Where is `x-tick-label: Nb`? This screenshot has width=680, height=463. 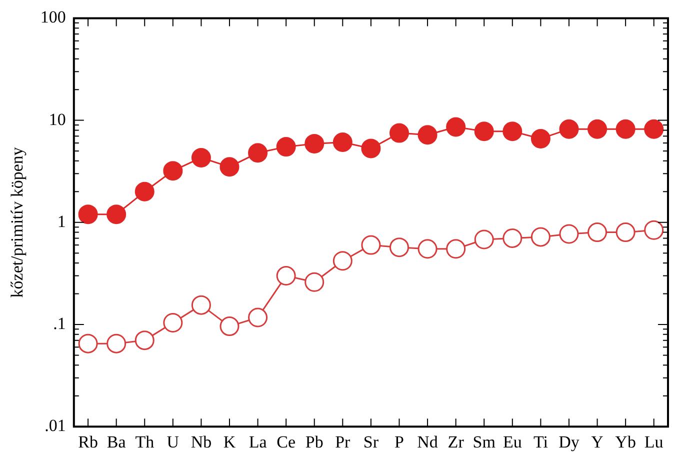 x-tick-label: Nb is located at coordinates (201, 442).